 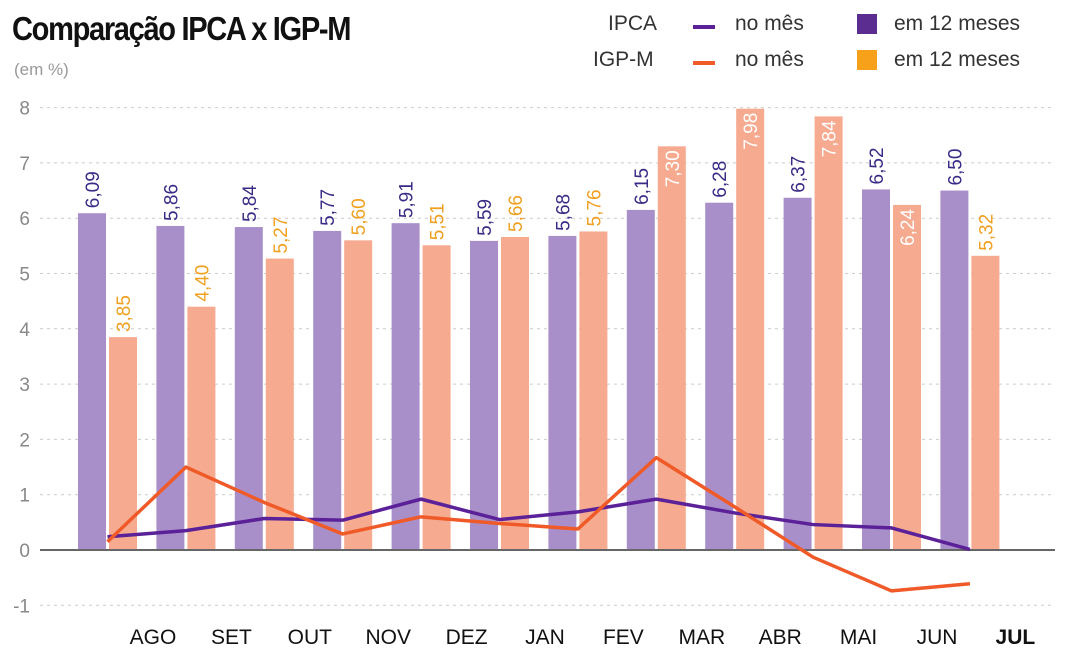 What do you see at coordinates (438, 221) in the screenshot?
I see `igpm-12m-data-label: 5,51` at bounding box center [438, 221].